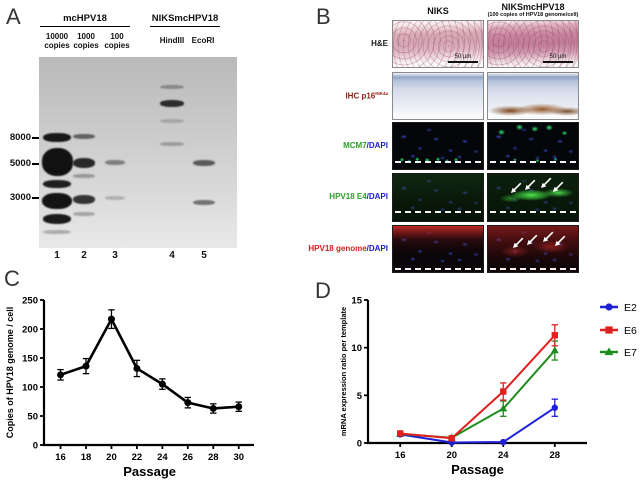  Describe the element at coordinates (360, 96) in the screenshot. I see `row-label-part: IHC p16` at that location.